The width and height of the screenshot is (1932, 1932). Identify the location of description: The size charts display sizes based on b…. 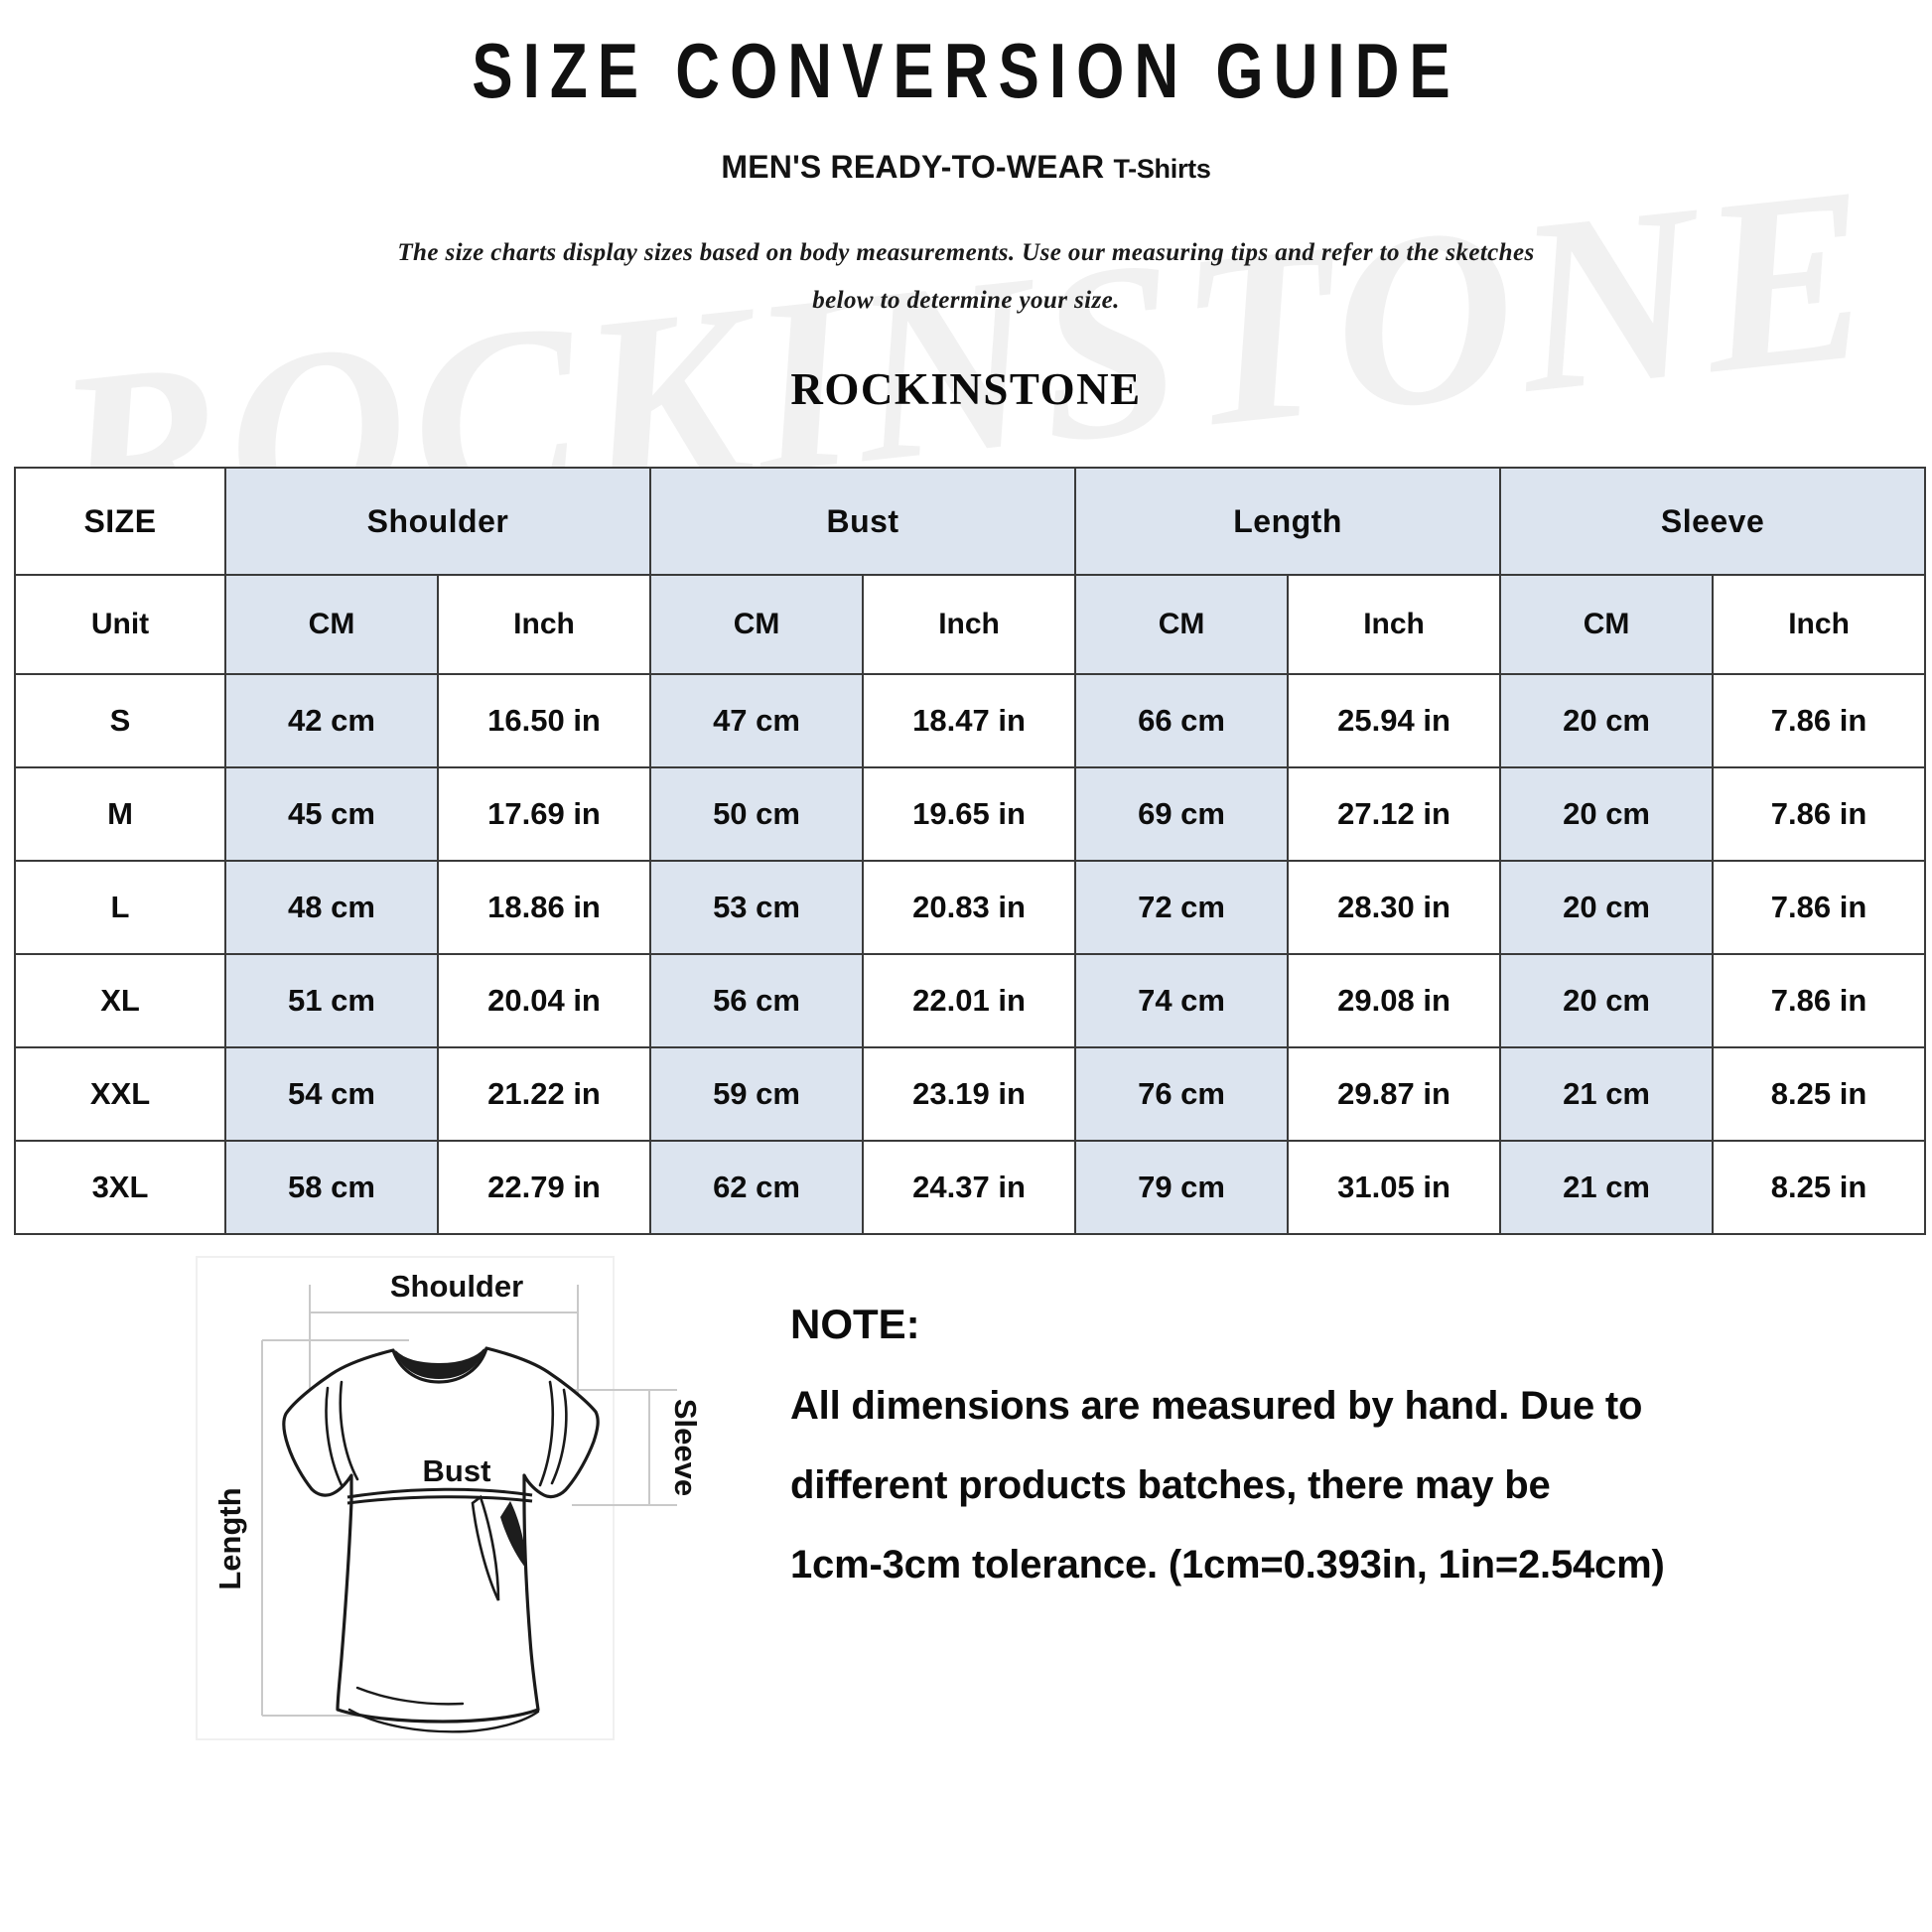
(966, 276).